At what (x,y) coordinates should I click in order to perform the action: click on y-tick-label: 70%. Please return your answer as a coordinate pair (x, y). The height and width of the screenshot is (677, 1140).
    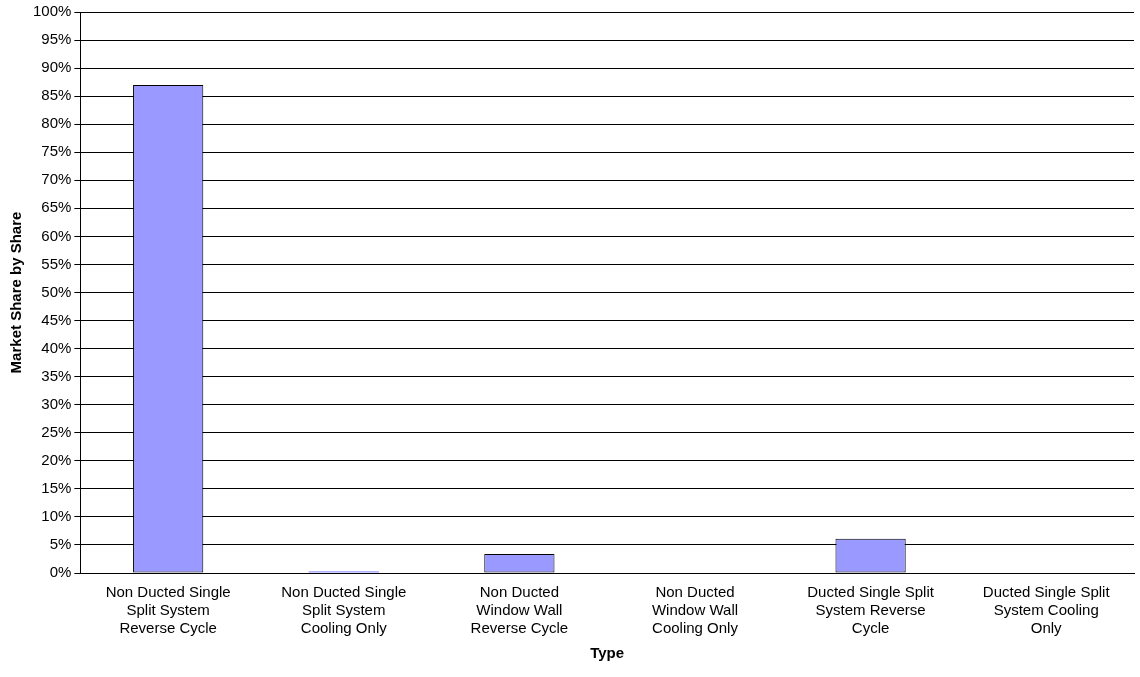
    Looking at the image, I should click on (56, 179).